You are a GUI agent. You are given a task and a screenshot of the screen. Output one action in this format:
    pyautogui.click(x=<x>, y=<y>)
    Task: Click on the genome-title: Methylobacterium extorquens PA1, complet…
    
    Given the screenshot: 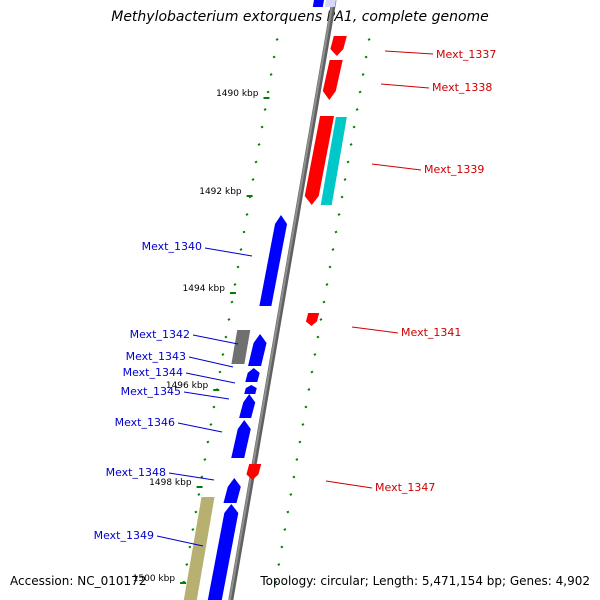 What is the action you would take?
    pyautogui.click(x=300, y=17)
    